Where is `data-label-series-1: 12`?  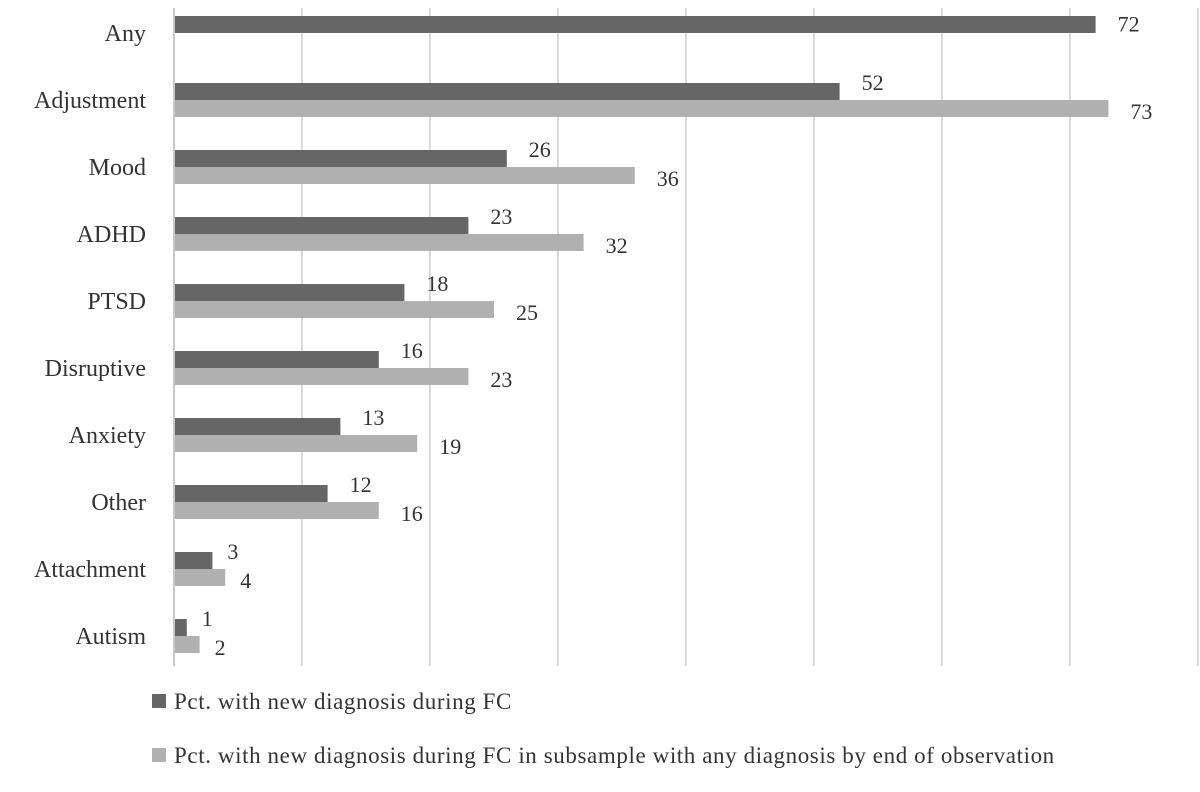
data-label-series-1: 12 is located at coordinates (361, 484).